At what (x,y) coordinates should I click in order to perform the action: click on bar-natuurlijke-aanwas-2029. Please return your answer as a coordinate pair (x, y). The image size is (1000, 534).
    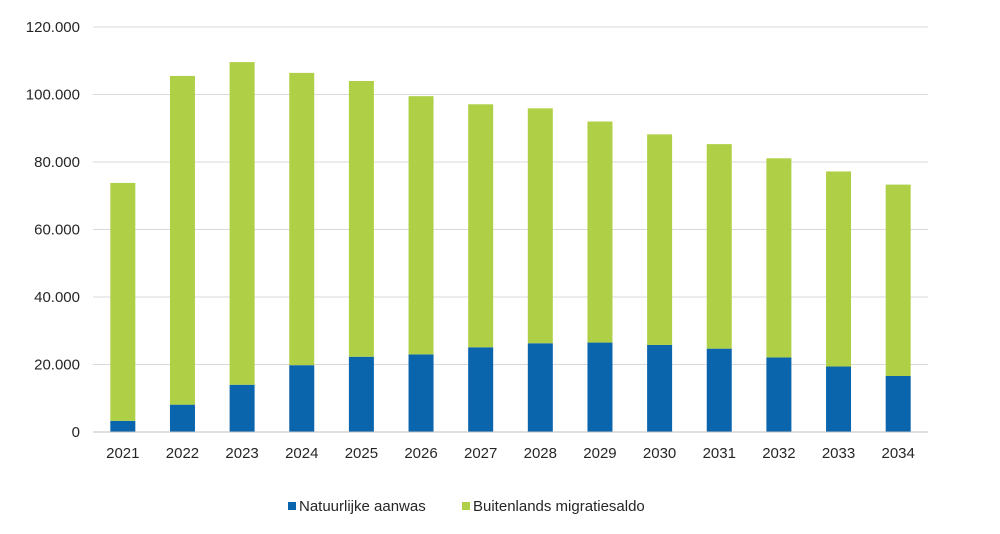
    Looking at the image, I should click on (600, 387).